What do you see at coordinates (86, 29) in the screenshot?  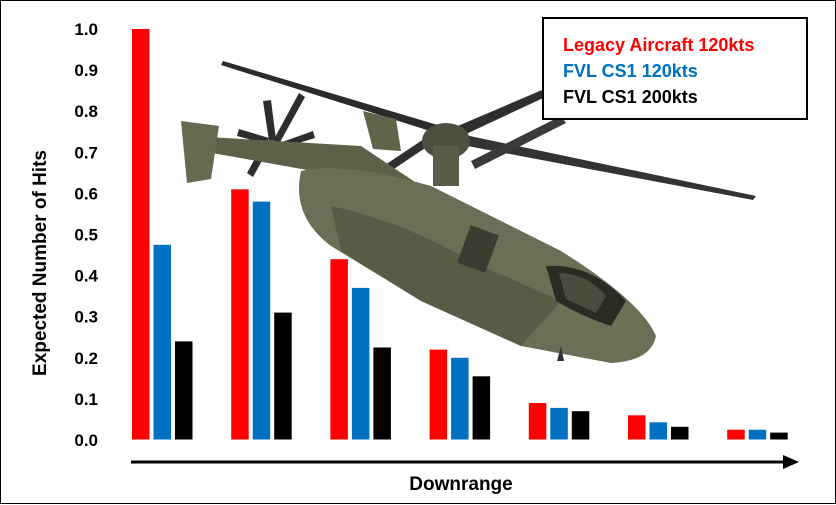 I see `y-tick-label: 1.0` at bounding box center [86, 29].